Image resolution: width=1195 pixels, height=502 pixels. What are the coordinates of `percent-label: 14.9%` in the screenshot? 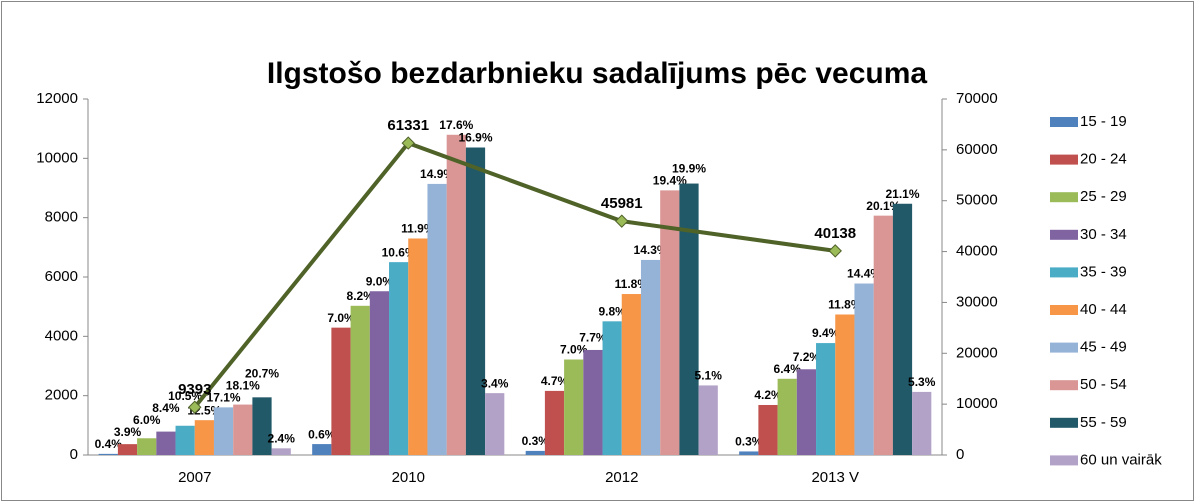 It's located at (437, 174).